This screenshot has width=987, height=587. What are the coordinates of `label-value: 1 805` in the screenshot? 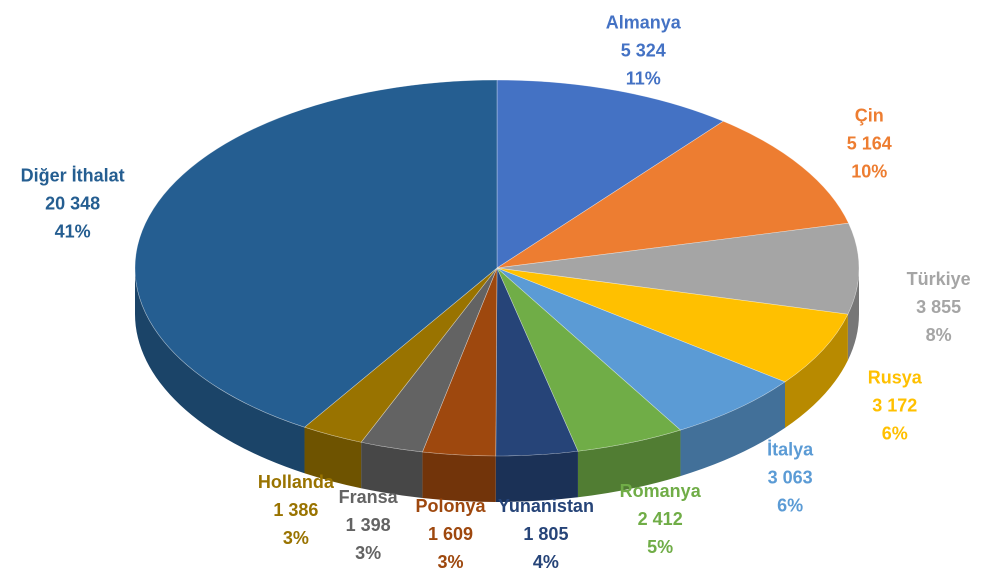 It's located at (545, 534).